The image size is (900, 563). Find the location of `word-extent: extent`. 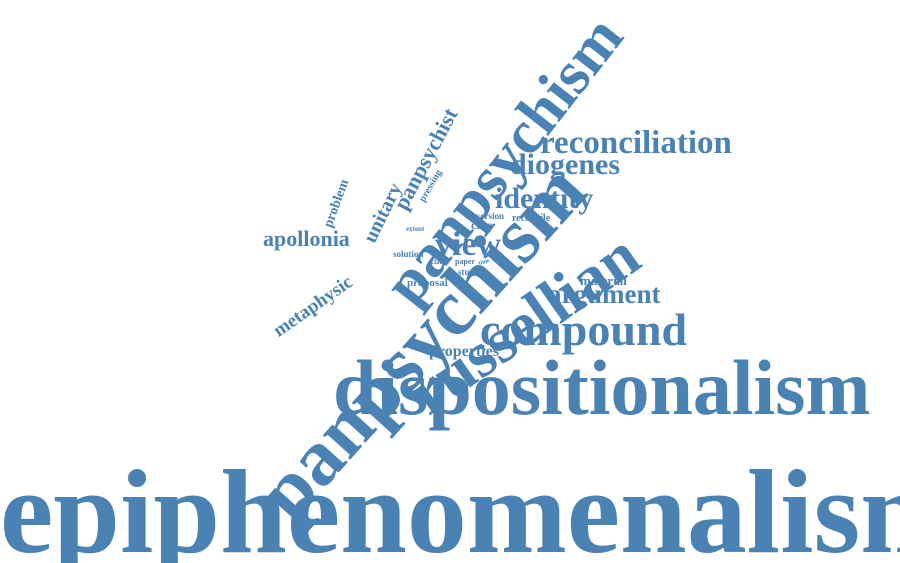

word-extent: extent is located at coordinates (415, 229).